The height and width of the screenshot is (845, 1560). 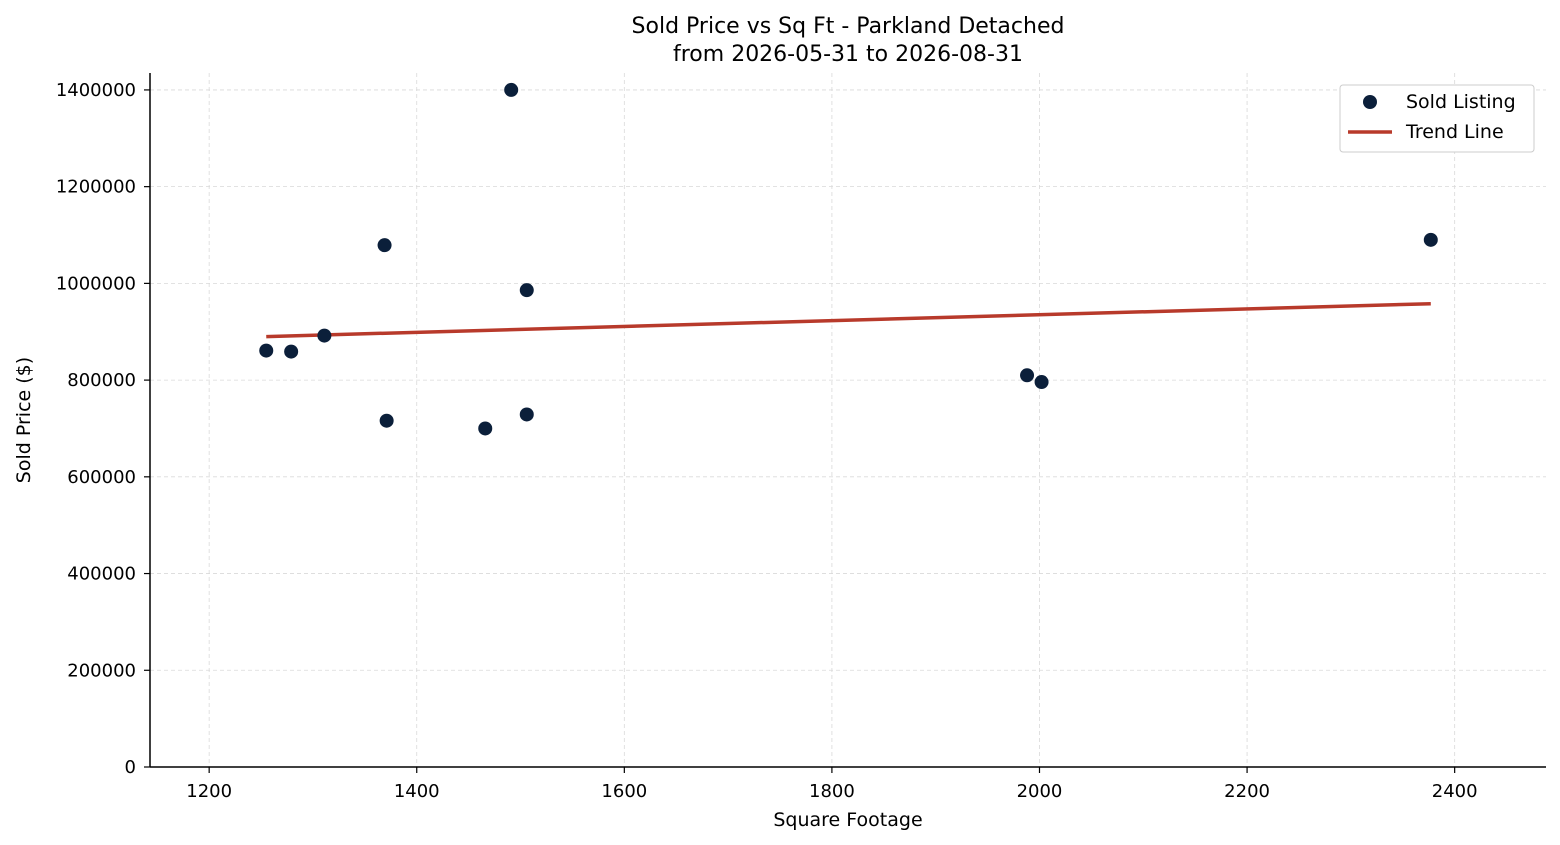 I want to click on trend-line, so click(x=848, y=320).